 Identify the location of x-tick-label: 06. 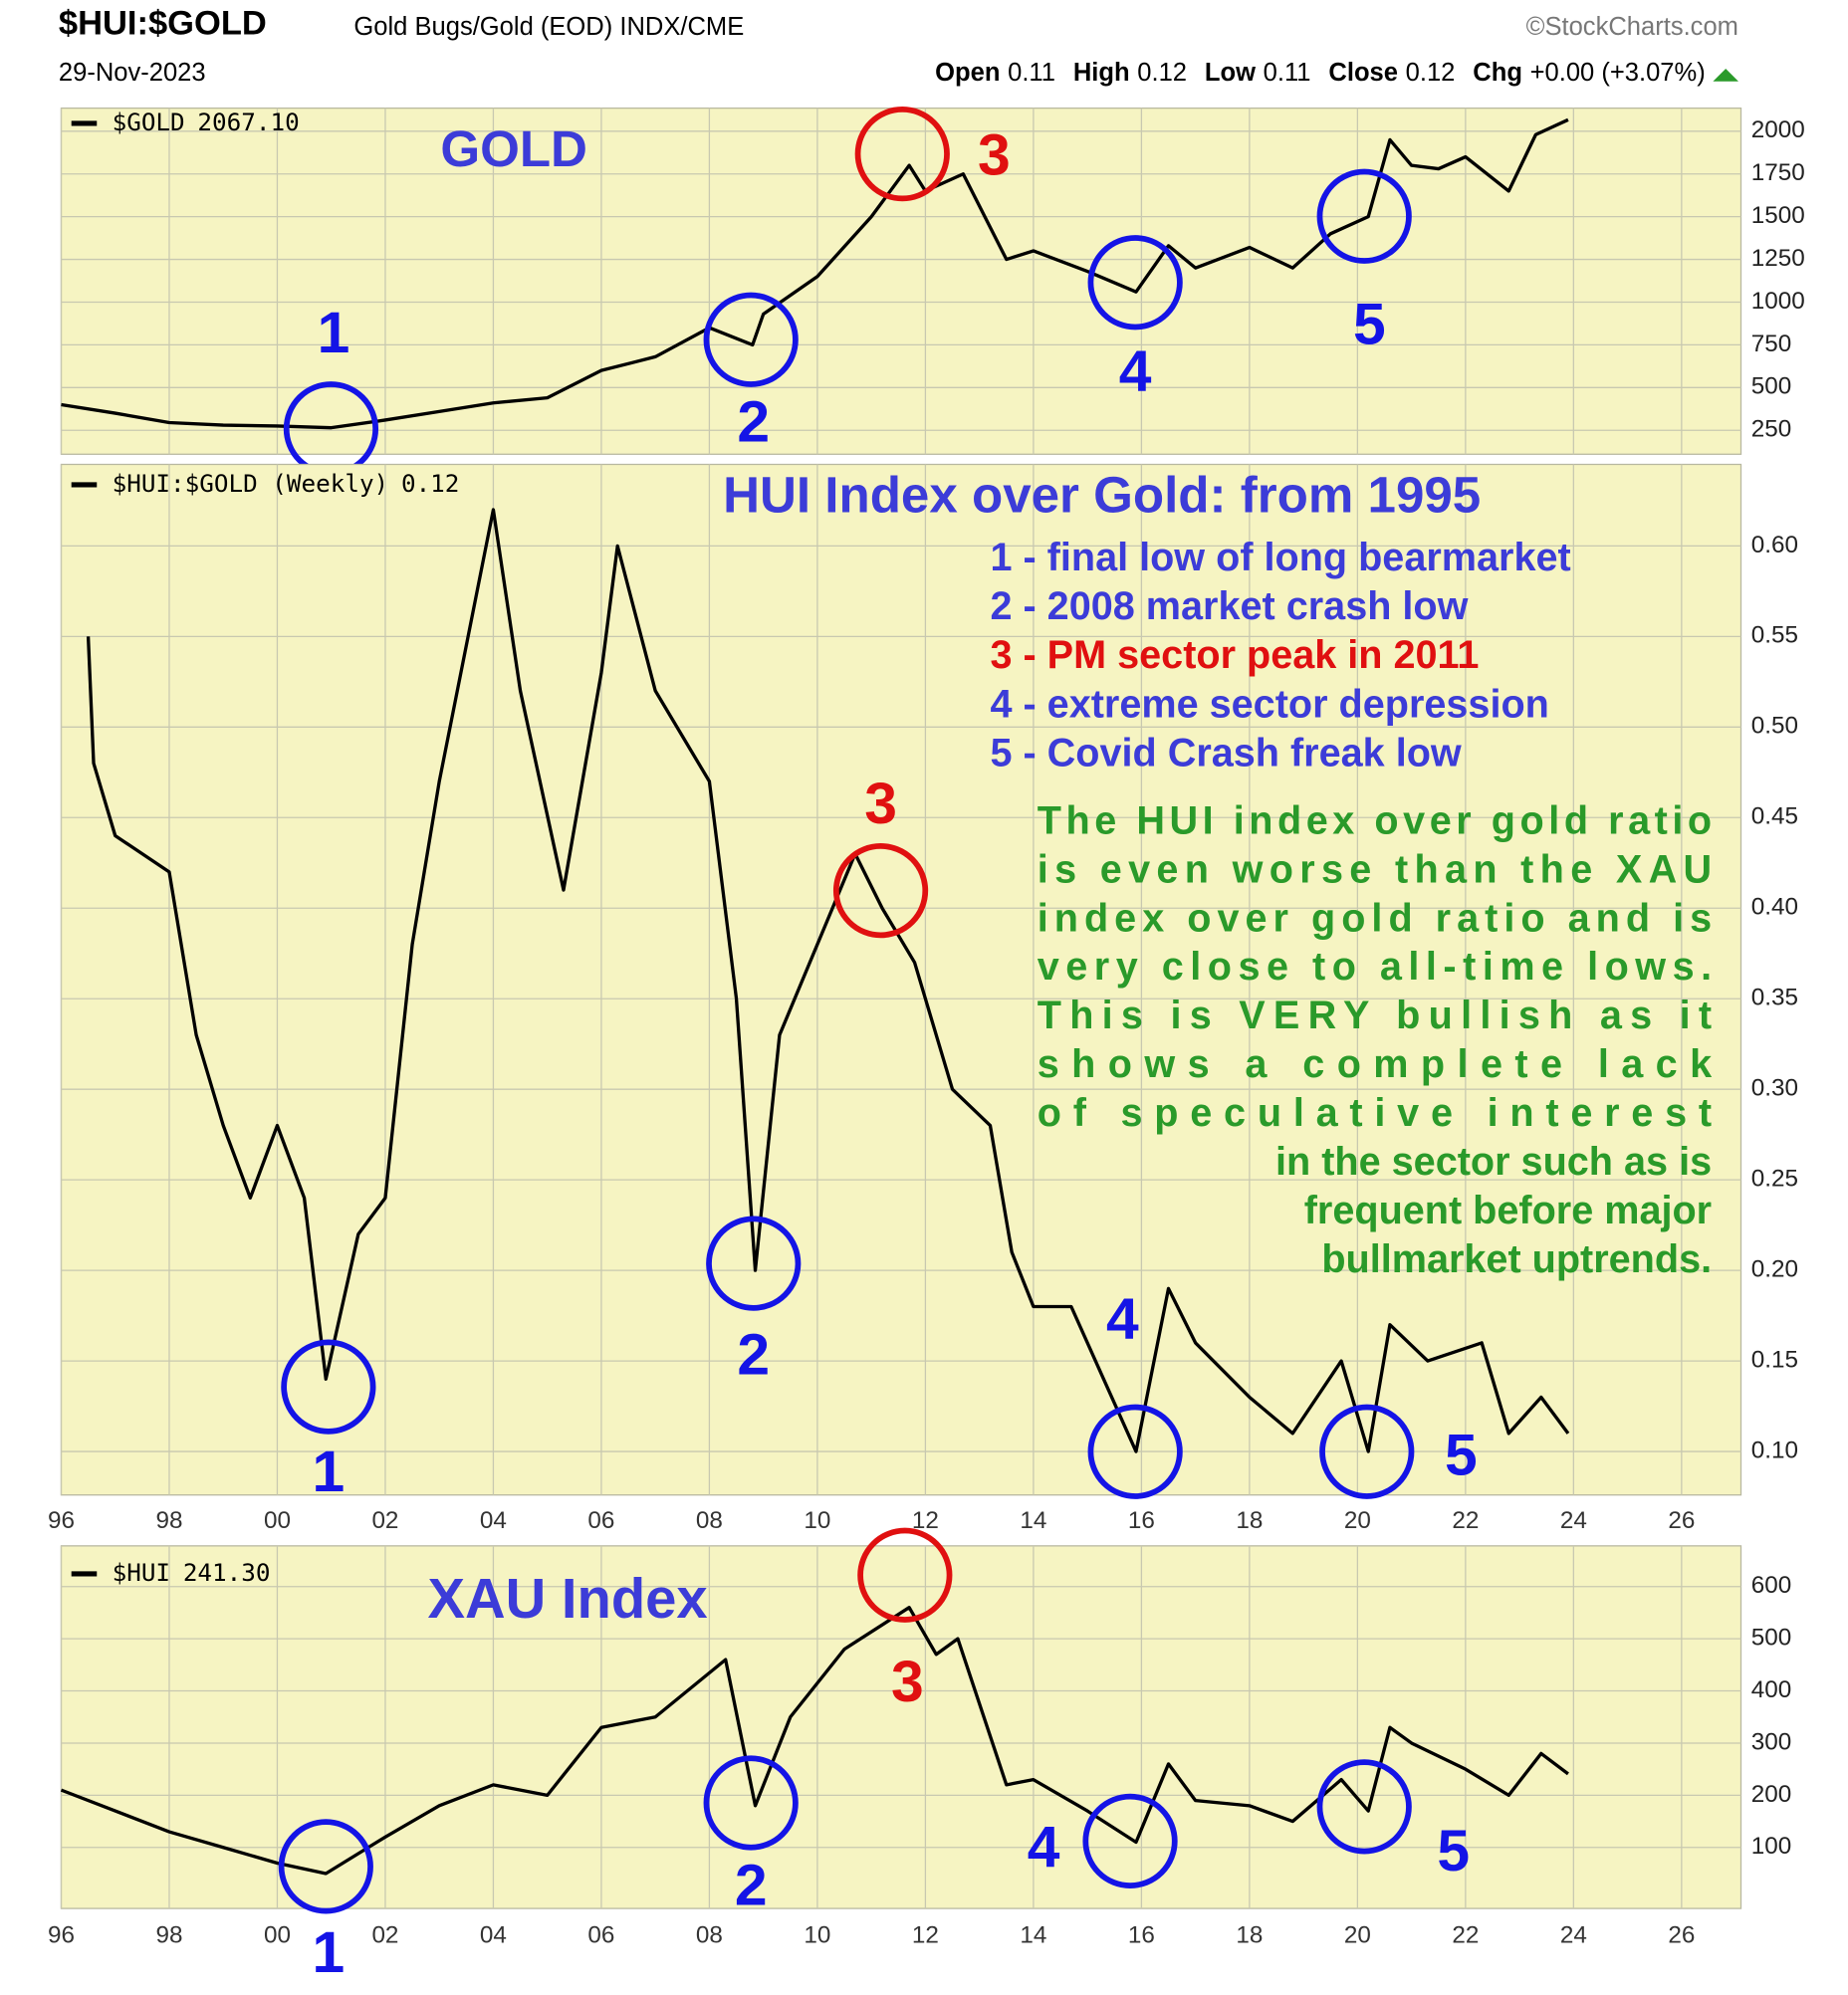
(600, 1936).